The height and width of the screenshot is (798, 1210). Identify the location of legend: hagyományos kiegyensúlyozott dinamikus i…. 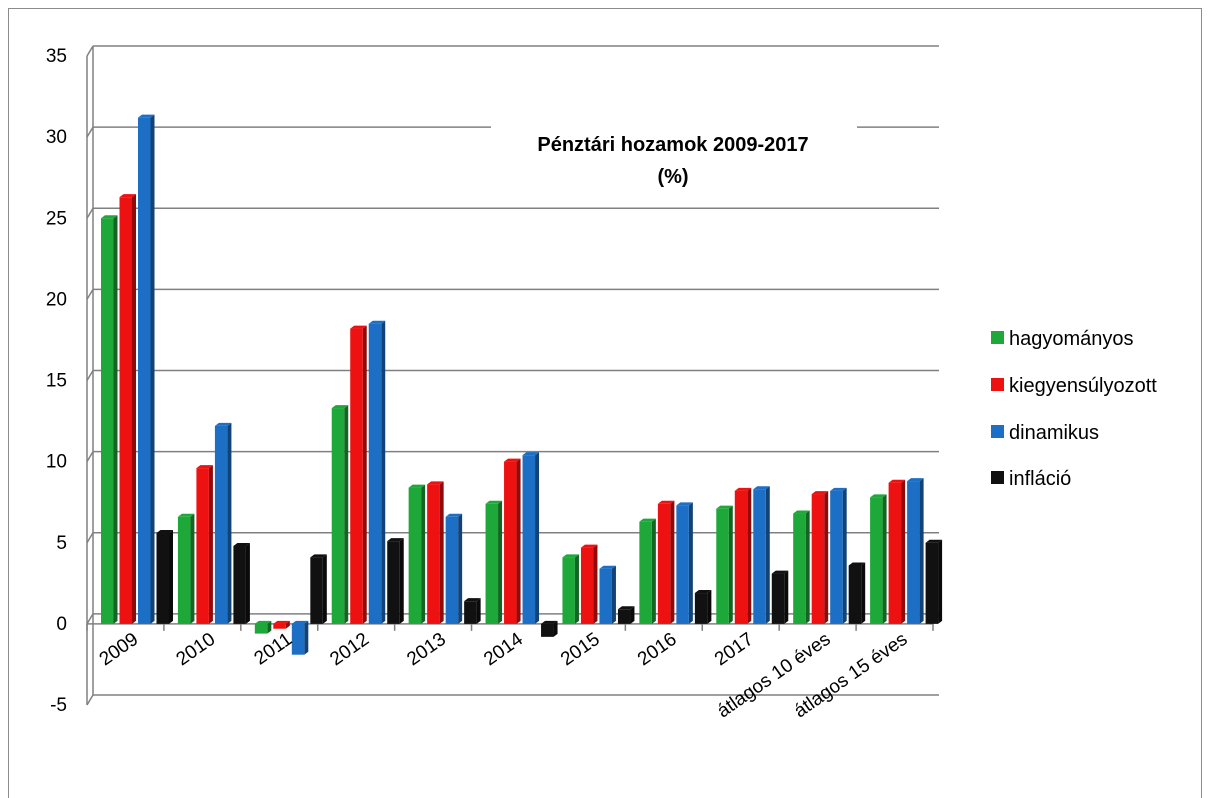
(1074, 409).